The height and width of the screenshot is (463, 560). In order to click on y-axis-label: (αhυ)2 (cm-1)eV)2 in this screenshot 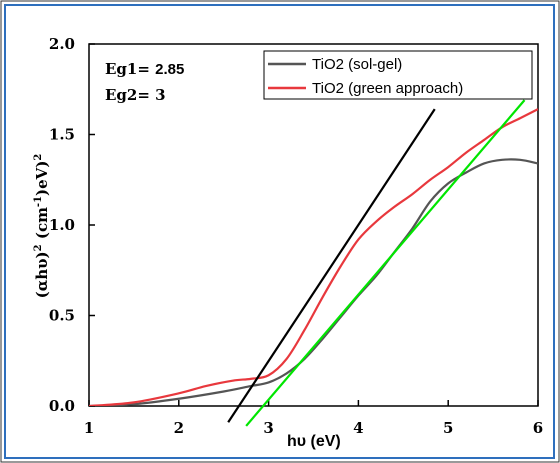, I will do `click(42, 226)`.